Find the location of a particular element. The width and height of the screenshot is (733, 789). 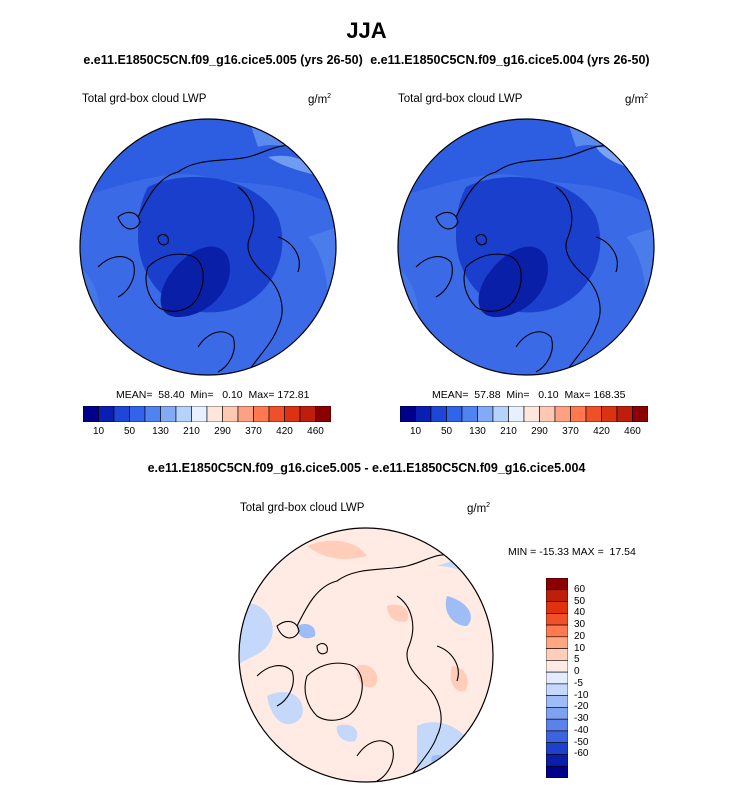

diff-colorbar-tick-label: 0 is located at coordinates (577, 672).